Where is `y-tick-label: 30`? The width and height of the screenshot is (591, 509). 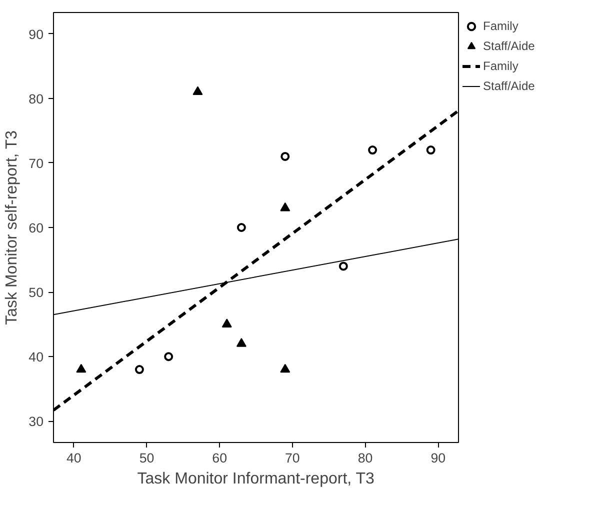 y-tick-label: 30 is located at coordinates (36, 422).